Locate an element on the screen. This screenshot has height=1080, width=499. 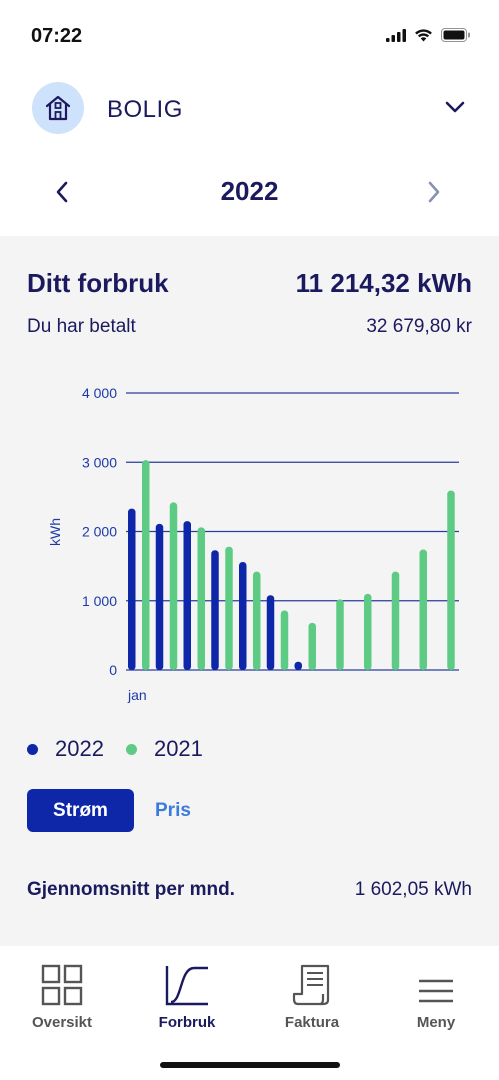
y-tick-label: 2 000 is located at coordinates (99, 532).